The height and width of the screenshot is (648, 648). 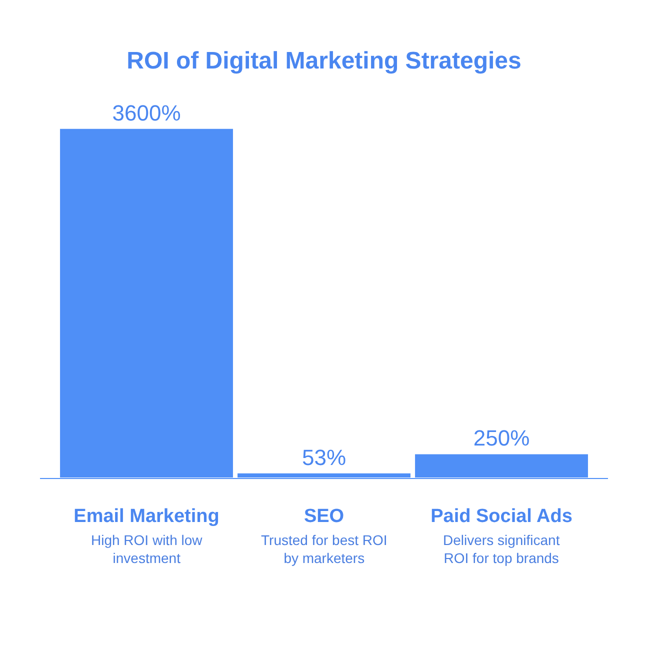 I want to click on x-tick-label: Email Marketing, so click(x=147, y=516).